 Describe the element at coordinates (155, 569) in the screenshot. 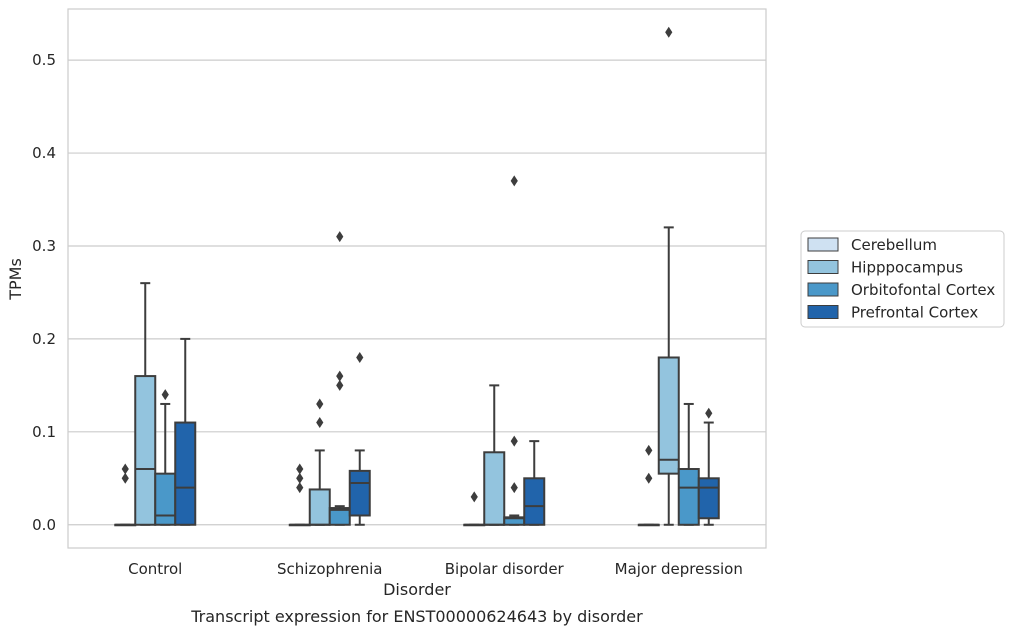

I see `x-tick-label: Control` at that location.